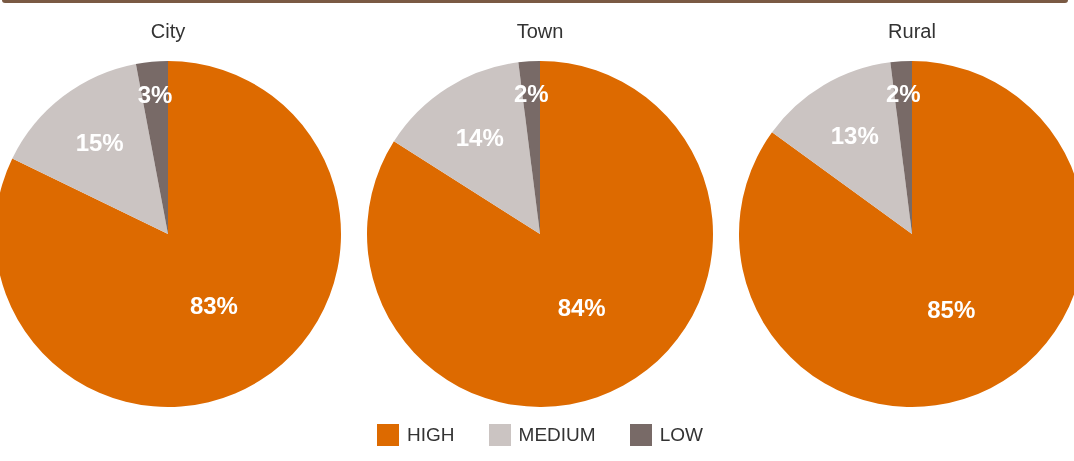  What do you see at coordinates (912, 30) in the screenshot?
I see `chart-title: Rural` at bounding box center [912, 30].